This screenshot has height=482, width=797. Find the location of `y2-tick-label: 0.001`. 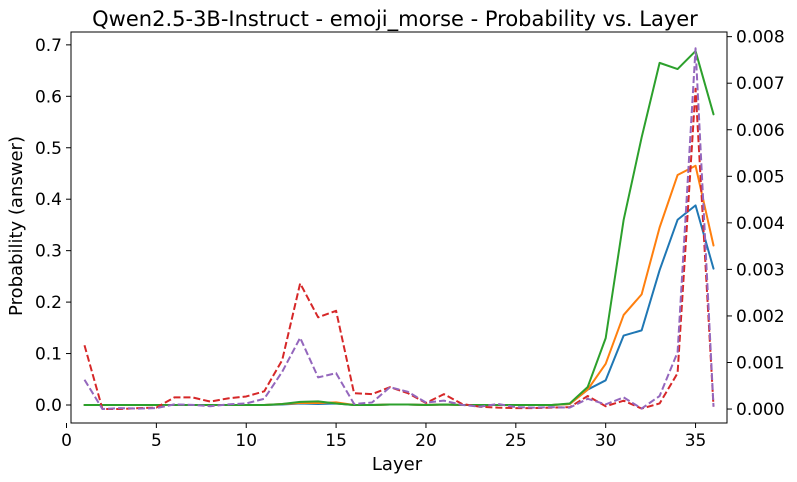

y2-tick-label: 0.001 is located at coordinates (760, 363).